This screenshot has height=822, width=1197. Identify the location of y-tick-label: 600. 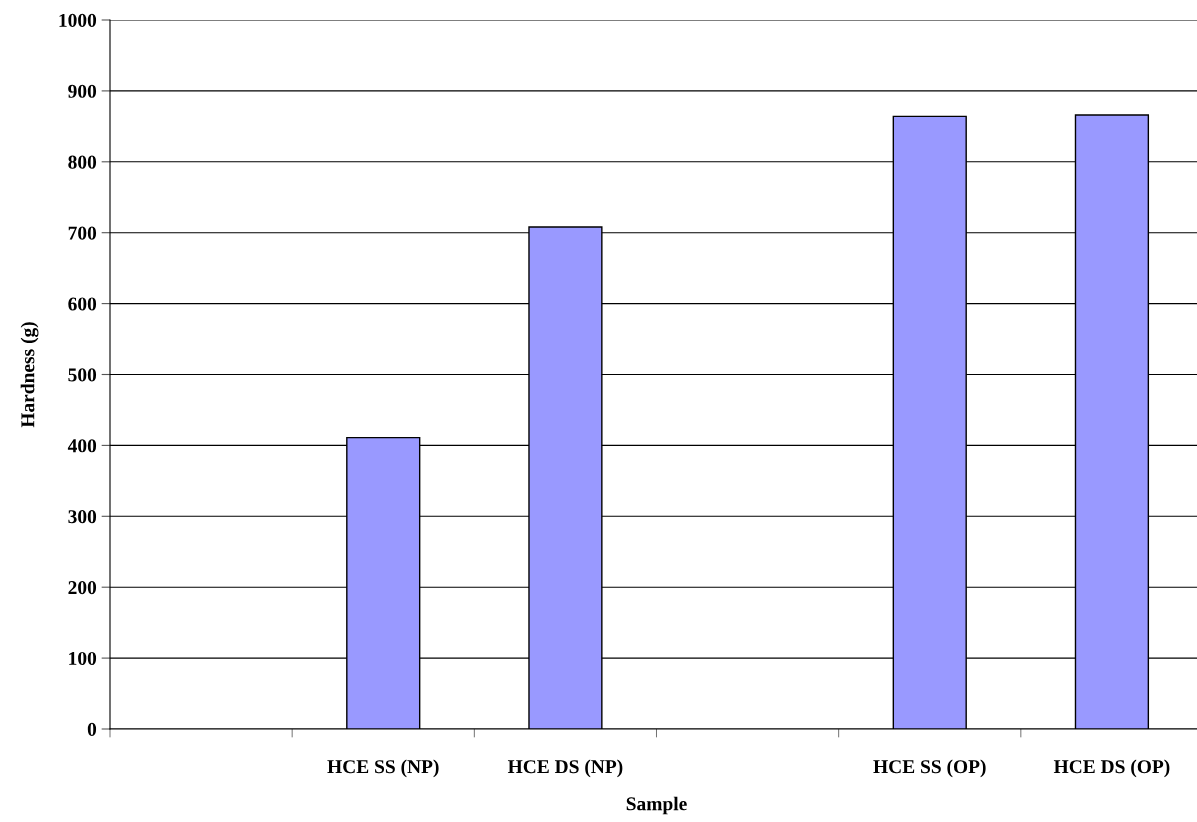
(82, 304).